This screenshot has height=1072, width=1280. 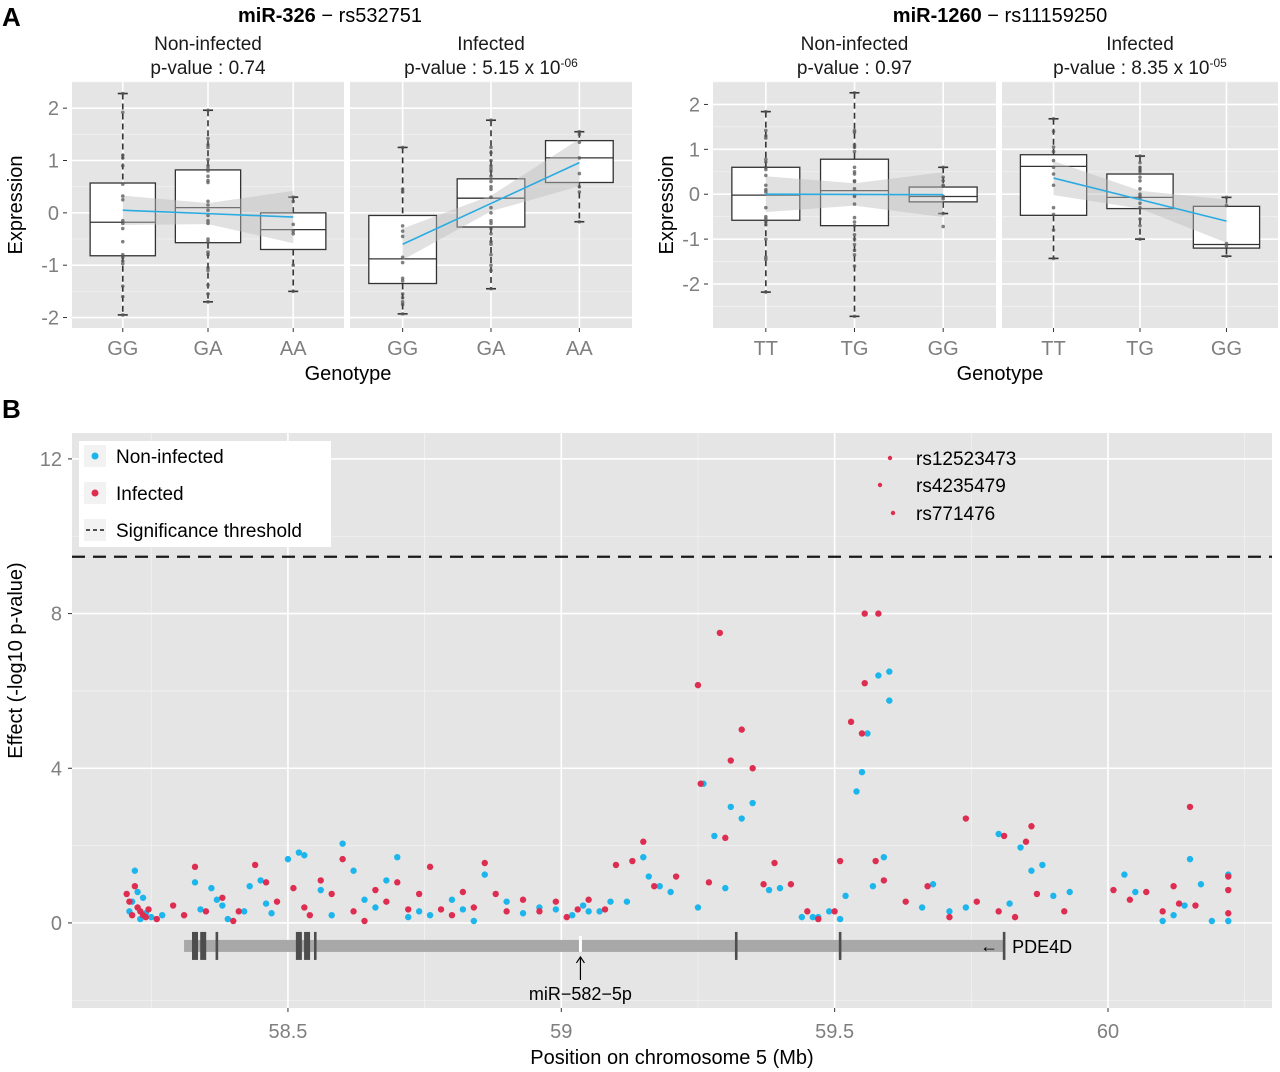 What do you see at coordinates (16, 660) in the screenshot?
I see `y-axis-title: Effect (-log10 p-value)` at bounding box center [16, 660].